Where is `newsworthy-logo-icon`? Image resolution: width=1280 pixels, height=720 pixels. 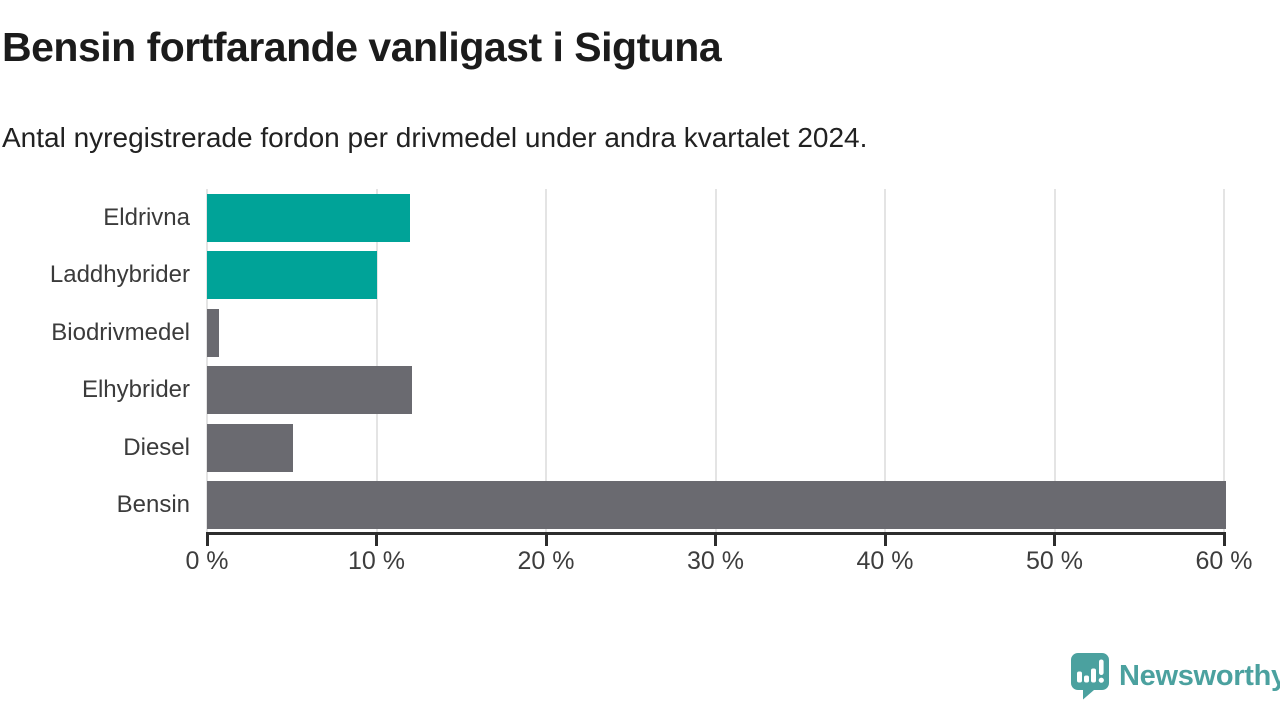 newsworthy-logo-icon is located at coordinates (1090, 676).